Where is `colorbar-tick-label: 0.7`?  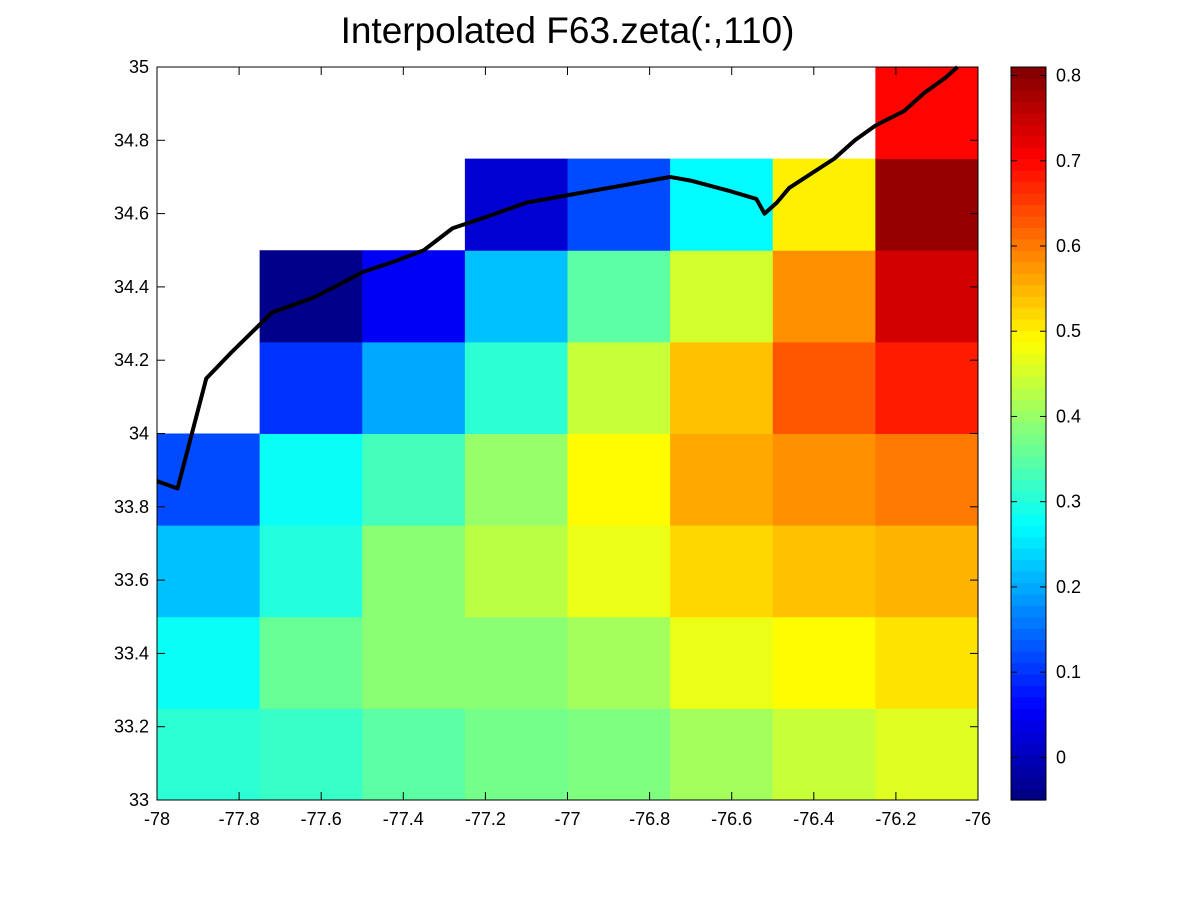
colorbar-tick-label: 0.7 is located at coordinates (1068, 161).